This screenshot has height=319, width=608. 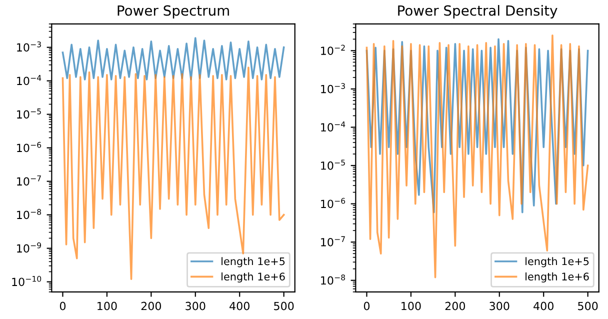 I want to click on line-series, so click(x=173, y=58).